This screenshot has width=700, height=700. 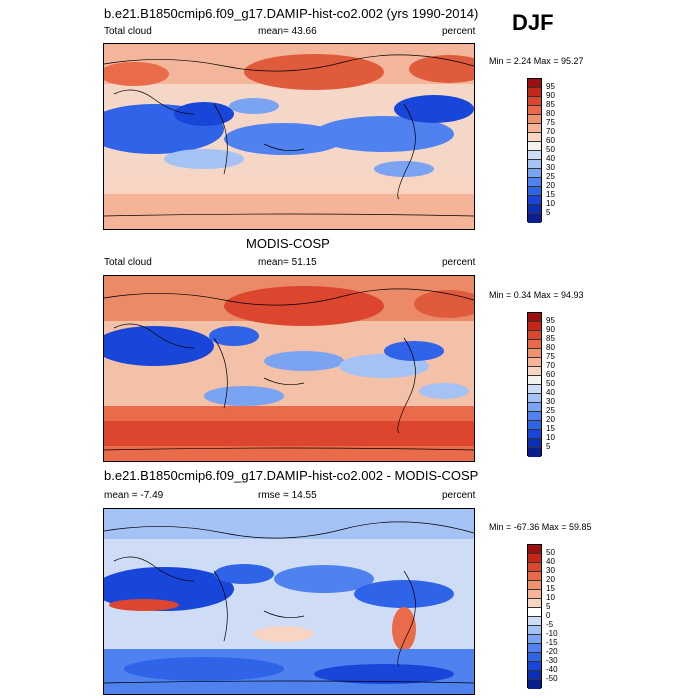 I want to click on panel3-colorbar: -50 -40 -30 -20 -15 -10 -5 0 5 10 15 20 30 40 50, so click(x=542, y=616).